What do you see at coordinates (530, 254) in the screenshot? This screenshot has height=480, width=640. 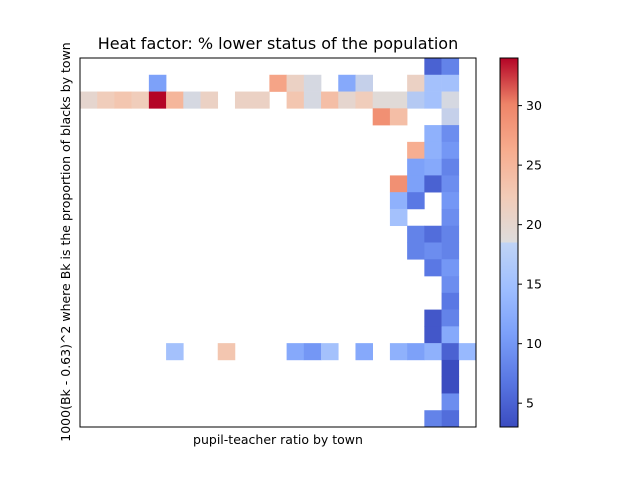 I see `colorbar-ticks: 5 10 15 20 25 30` at bounding box center [530, 254].